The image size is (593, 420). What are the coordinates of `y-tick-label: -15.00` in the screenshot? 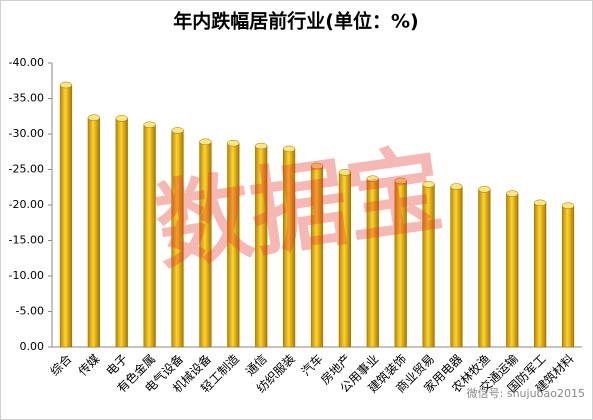 It's located at (26, 240).